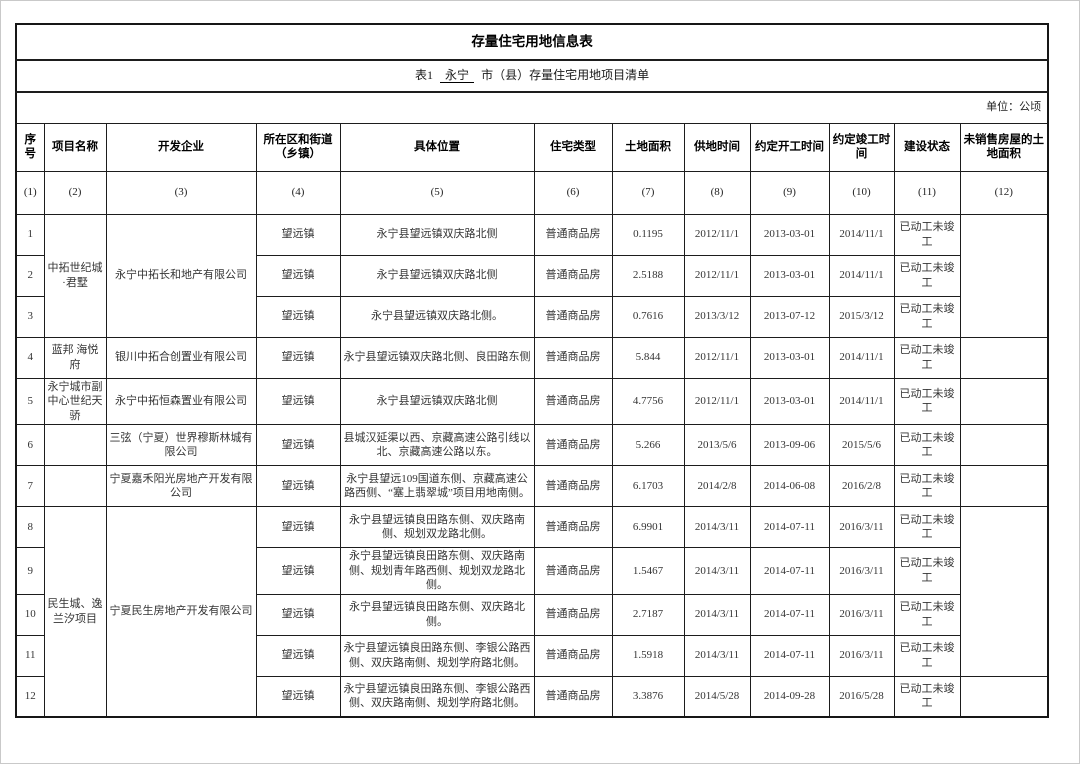  I want to click on cell-project-name: 蓝邦 海悦府, so click(75, 357).